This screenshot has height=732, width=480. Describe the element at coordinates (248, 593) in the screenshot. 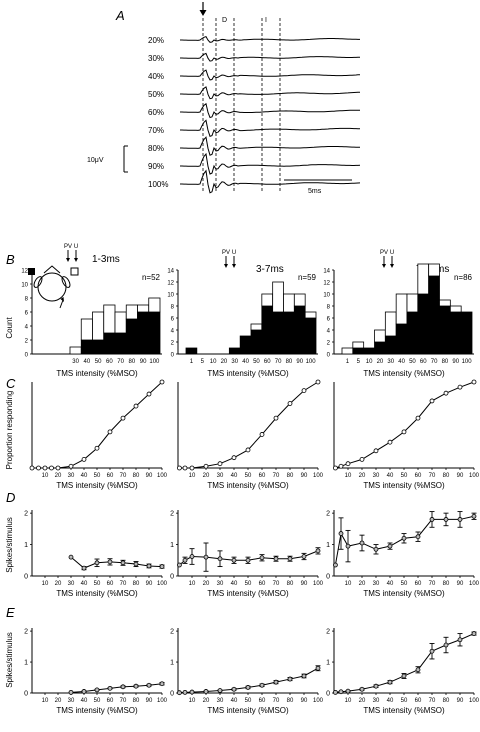

I see `x-axis-title-d1: TMS intensity (%MSO)` at that location.